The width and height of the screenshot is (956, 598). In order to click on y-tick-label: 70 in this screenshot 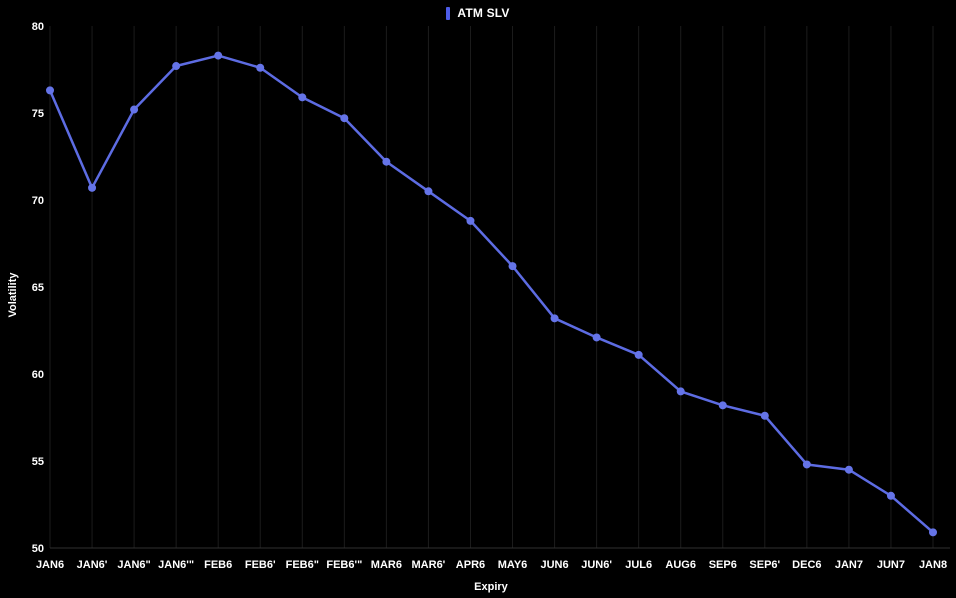, I will do `click(38, 201)`.